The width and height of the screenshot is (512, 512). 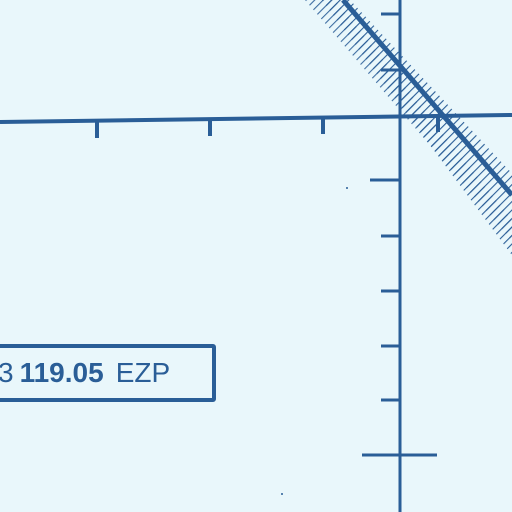 What do you see at coordinates (7, 372) in the screenshot?
I see `frequency-prefix: 3` at bounding box center [7, 372].